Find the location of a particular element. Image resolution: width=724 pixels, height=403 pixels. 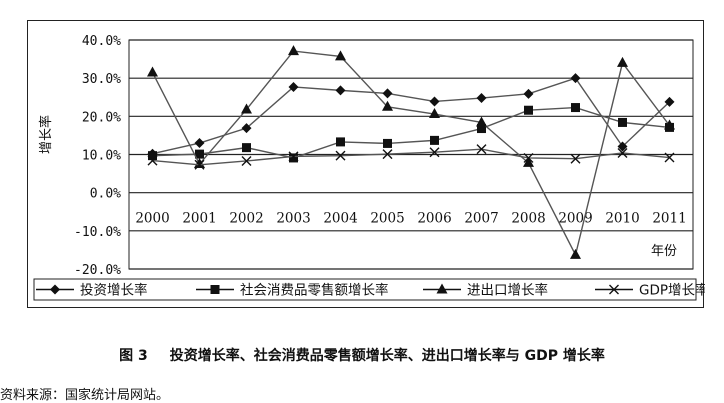

y-tick-label: 20.0% is located at coordinates (101, 117).